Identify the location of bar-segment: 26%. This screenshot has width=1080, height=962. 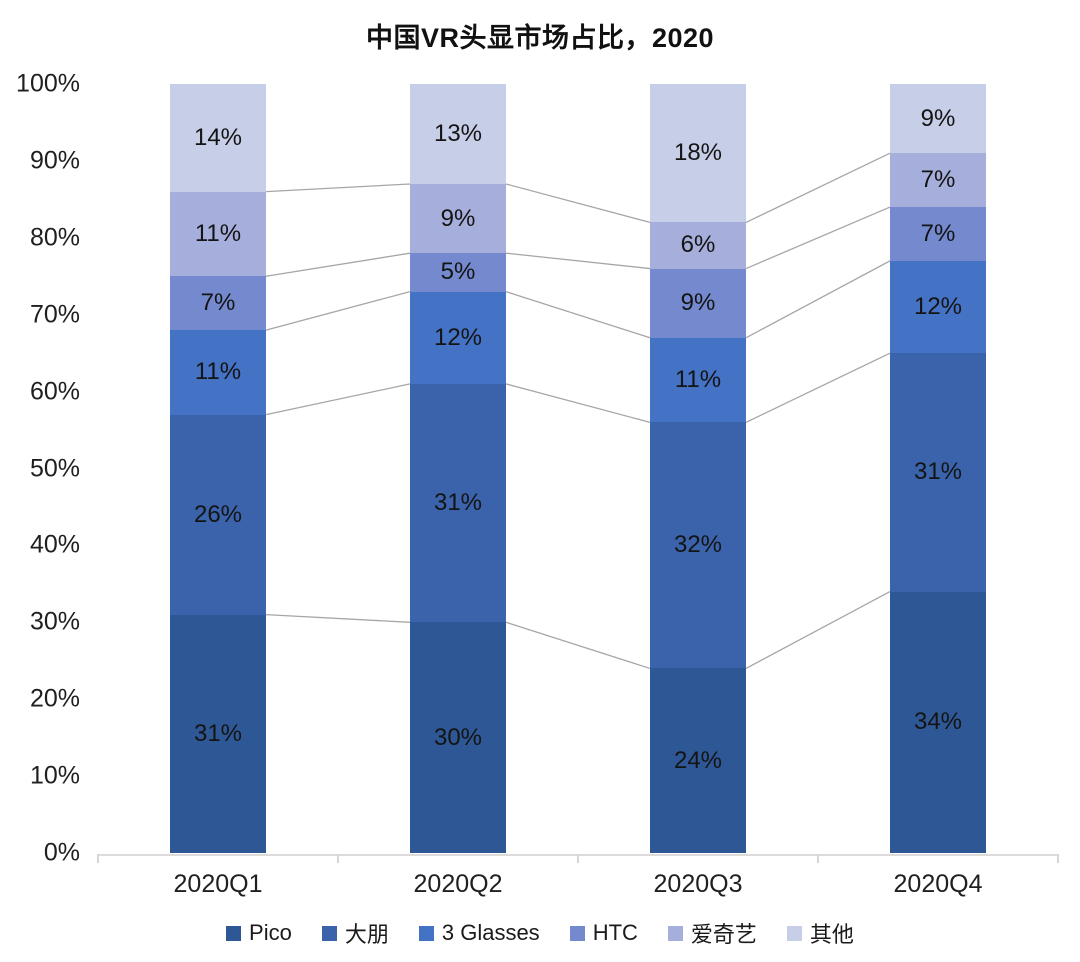
(218, 514).